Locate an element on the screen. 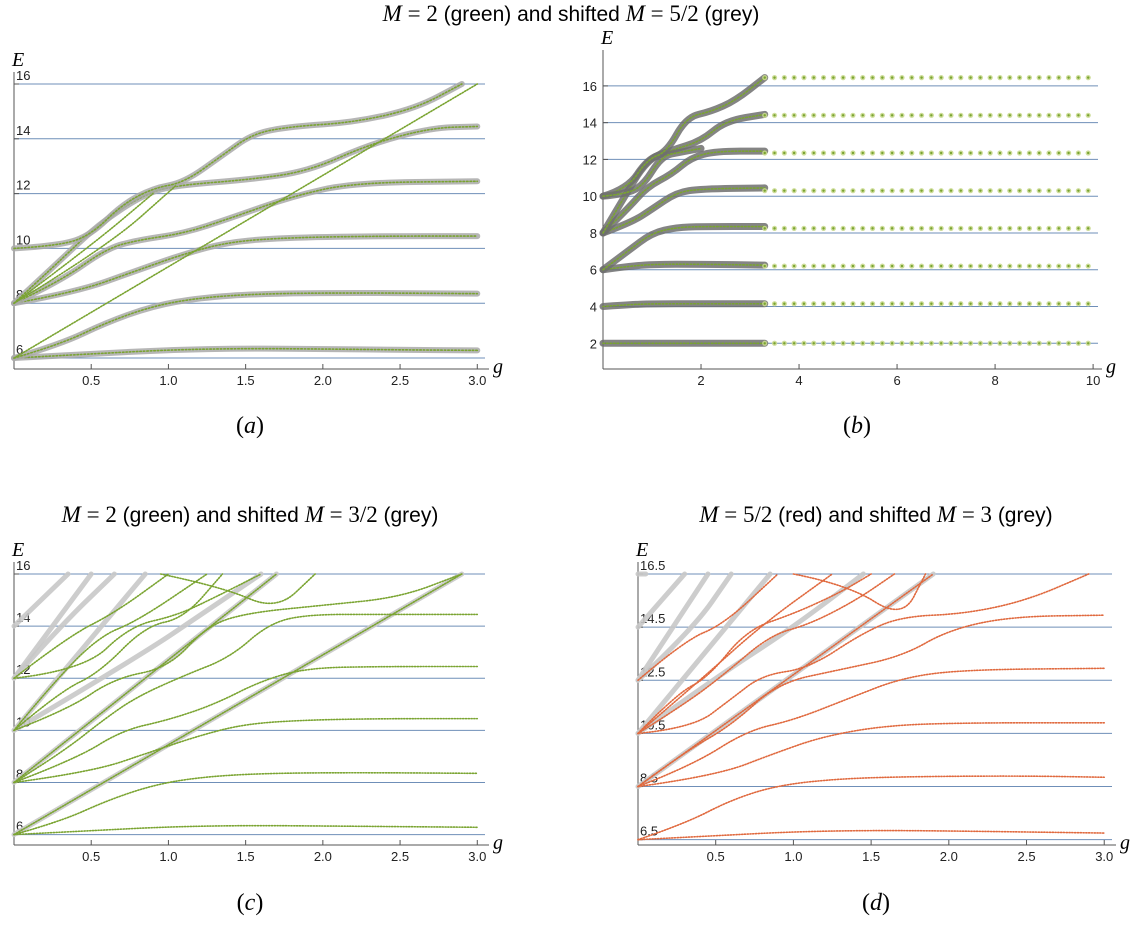 The width and height of the screenshot is (1142, 938). x-tick-label: 4 is located at coordinates (798, 380).